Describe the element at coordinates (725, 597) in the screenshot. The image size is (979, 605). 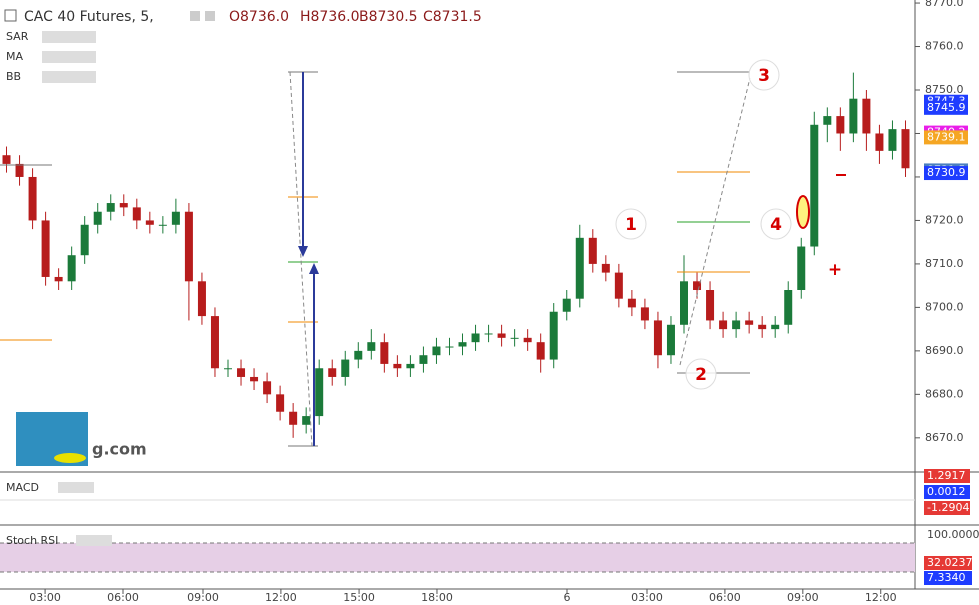
I see `x-tick-label: 06:00` at that location.